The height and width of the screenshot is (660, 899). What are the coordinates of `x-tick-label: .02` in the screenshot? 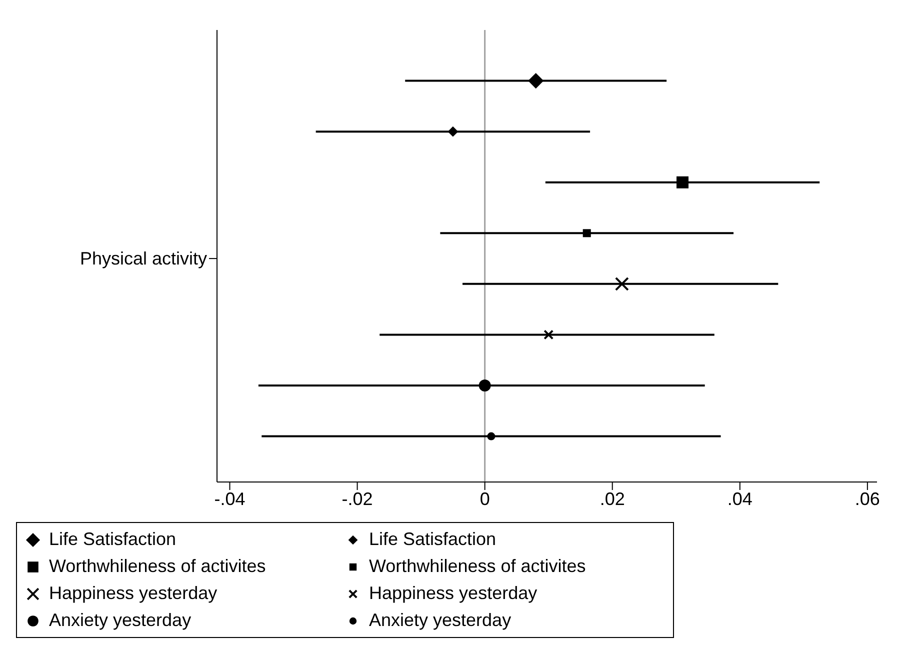 It's located at (612, 498).